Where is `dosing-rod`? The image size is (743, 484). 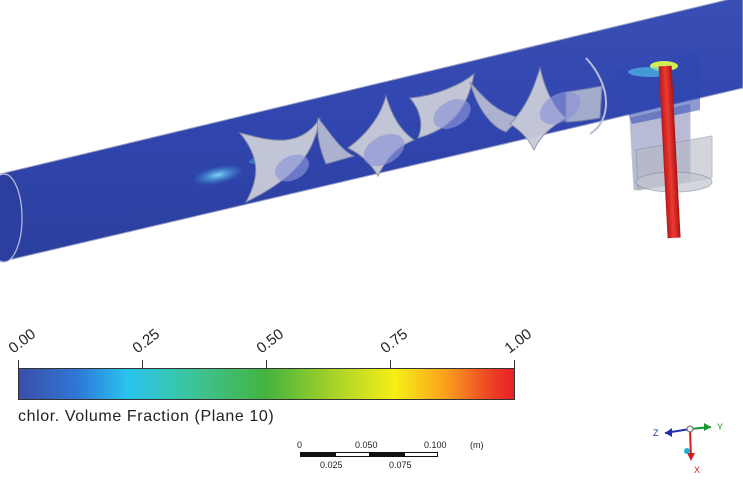 dosing-rod is located at coordinates (669, 152).